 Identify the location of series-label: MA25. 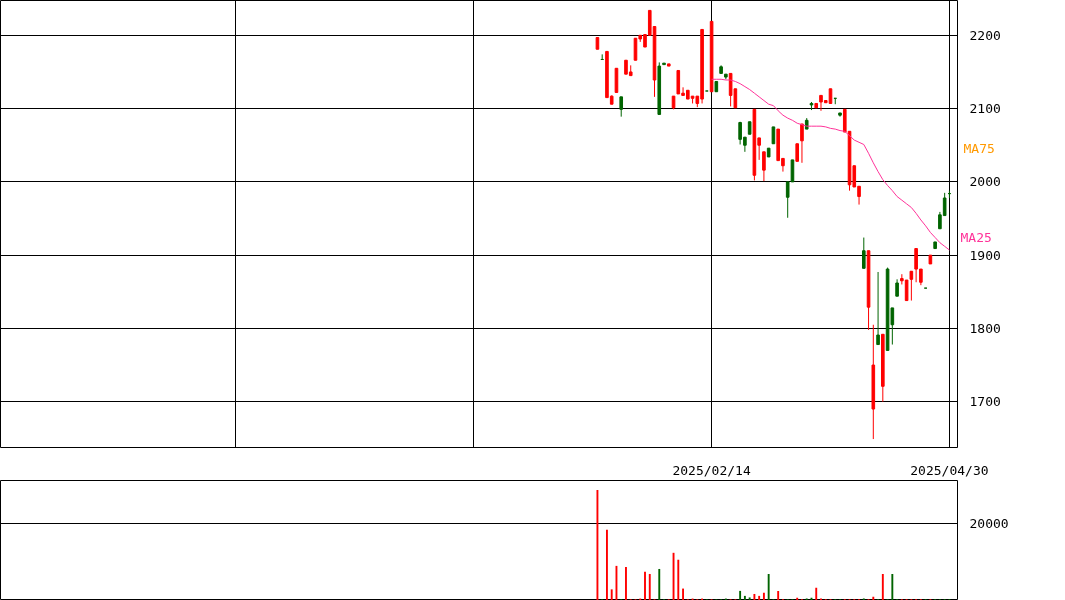
(976, 237).